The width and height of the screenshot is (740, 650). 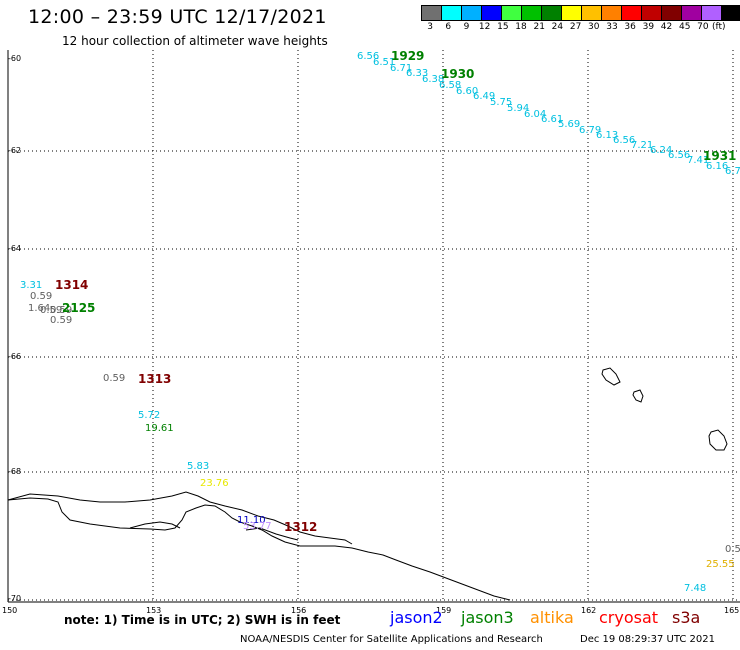 I want to click on wave-height-label: 6.24, so click(x=661, y=150).